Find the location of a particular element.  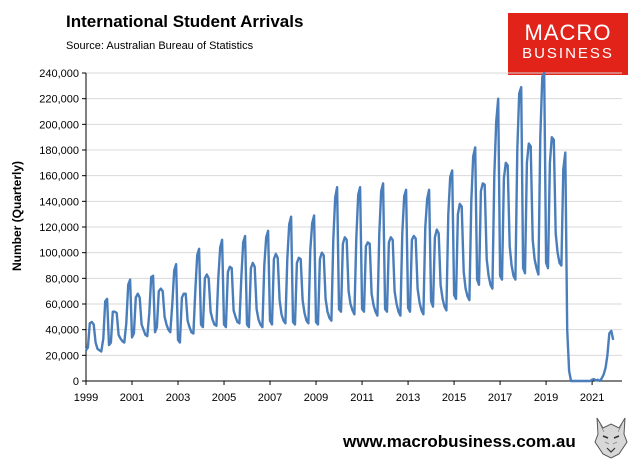

x-tick-label: 1999 is located at coordinates (86, 398).